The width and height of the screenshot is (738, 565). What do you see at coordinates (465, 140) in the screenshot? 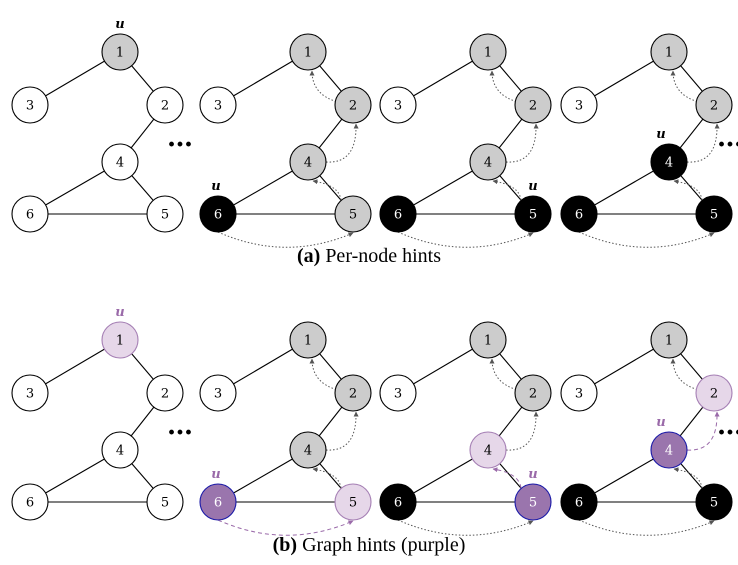
I see `panel-1-3: 1 2 3 4 5 6 u` at bounding box center [465, 140].